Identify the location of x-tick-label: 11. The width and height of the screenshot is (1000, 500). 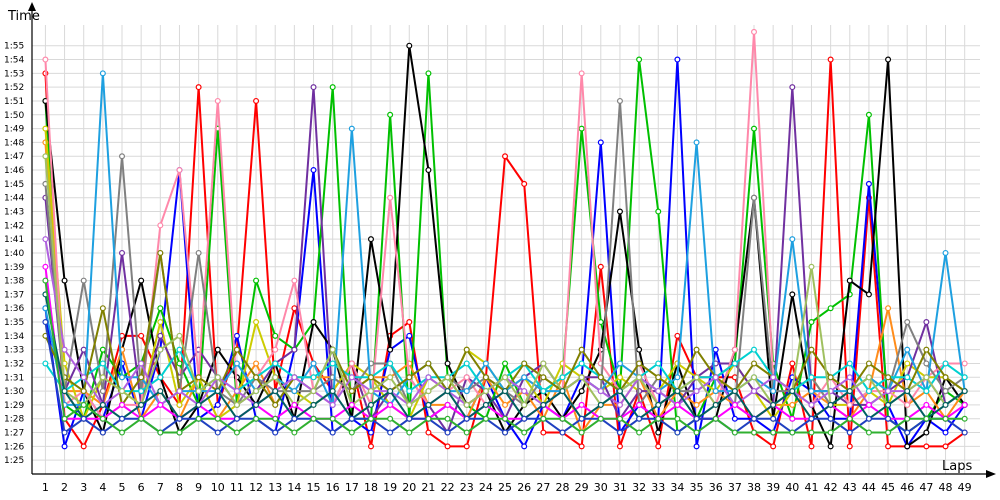
(237, 487).